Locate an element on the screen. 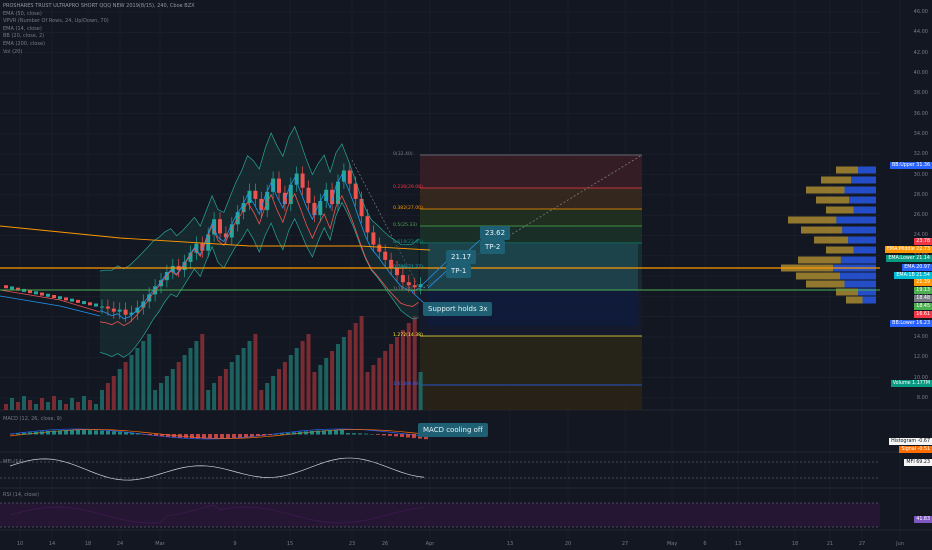 This screenshot has height=550, width=932. indicator-bb: BB (20, close, 2) is located at coordinates (24, 36).